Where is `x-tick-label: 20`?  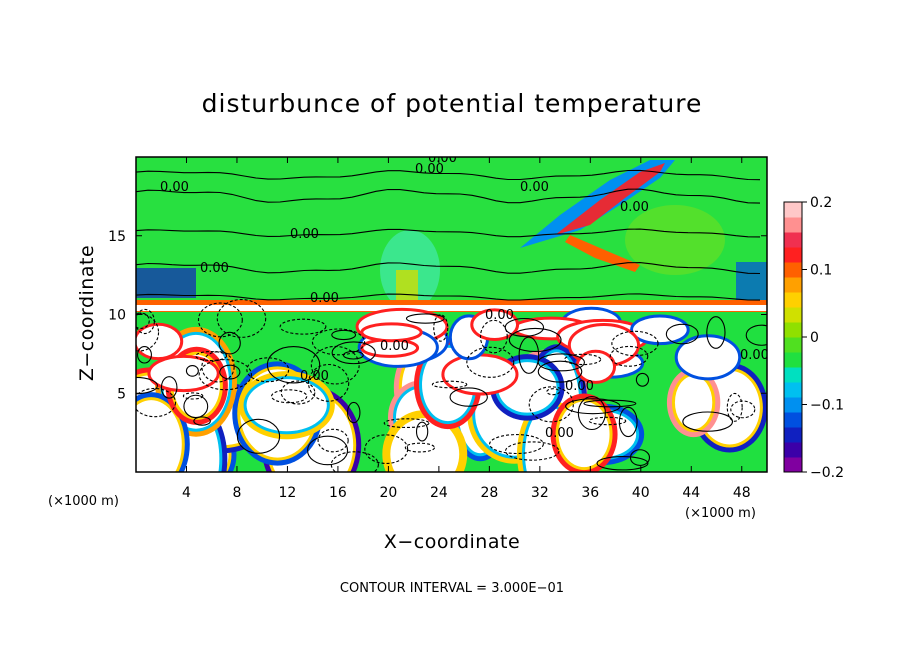
x-tick-label: 20 is located at coordinates (388, 493).